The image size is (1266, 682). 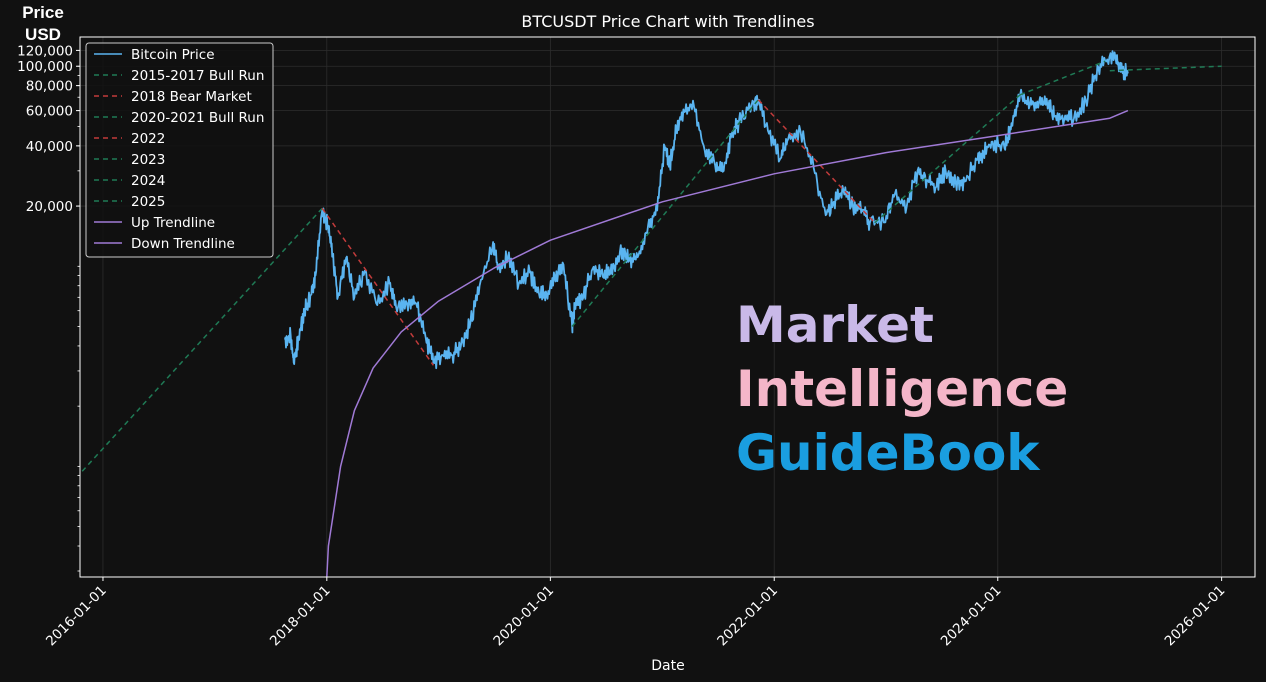 What do you see at coordinates (49, 207) in the screenshot?
I see `y-tick-label: 20,000` at bounding box center [49, 207].